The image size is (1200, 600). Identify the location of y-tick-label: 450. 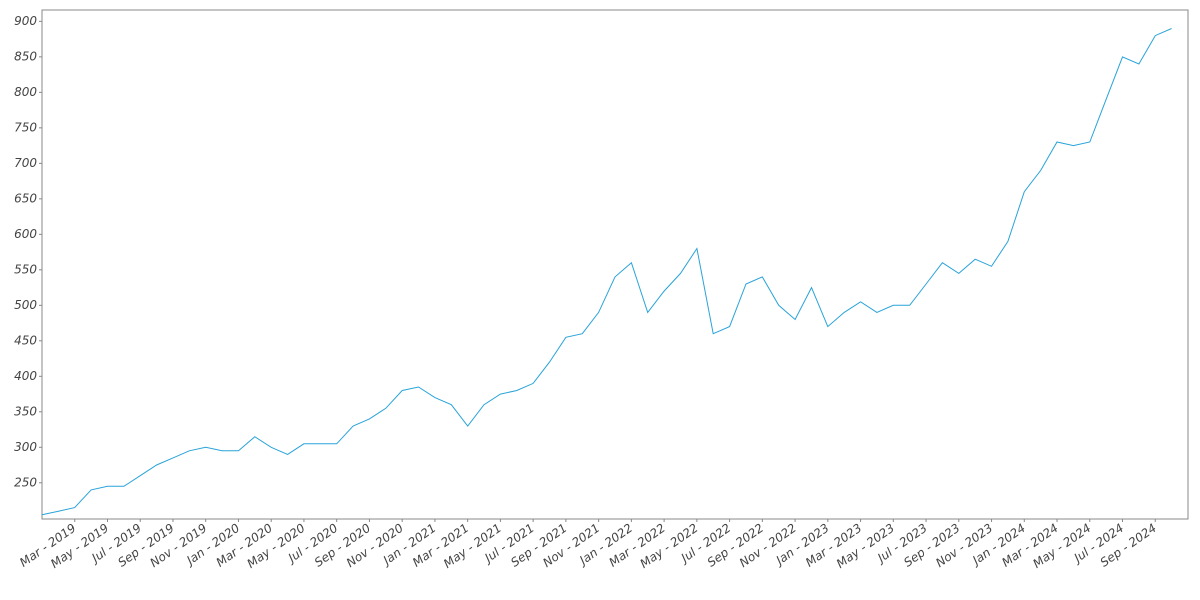
(25, 340).